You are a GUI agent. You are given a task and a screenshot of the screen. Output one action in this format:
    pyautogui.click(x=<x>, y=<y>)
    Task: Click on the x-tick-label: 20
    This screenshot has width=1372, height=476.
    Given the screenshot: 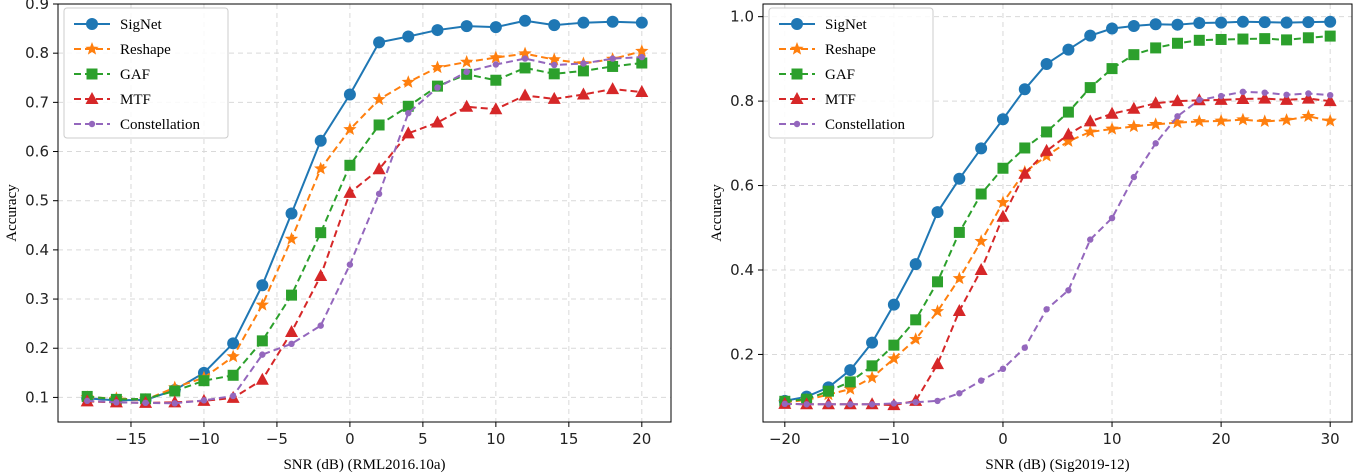 What is the action you would take?
    pyautogui.click(x=1221, y=439)
    